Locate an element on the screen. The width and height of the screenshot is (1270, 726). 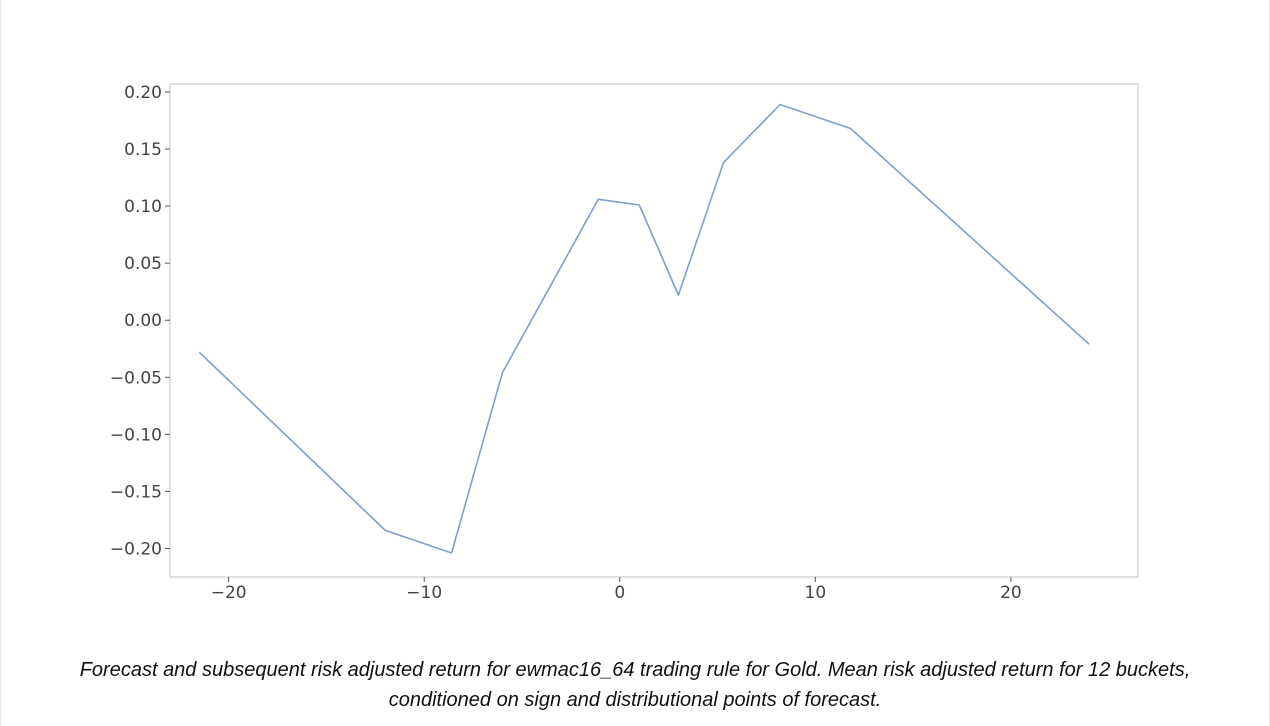
x-tick-label: 10 is located at coordinates (816, 593).